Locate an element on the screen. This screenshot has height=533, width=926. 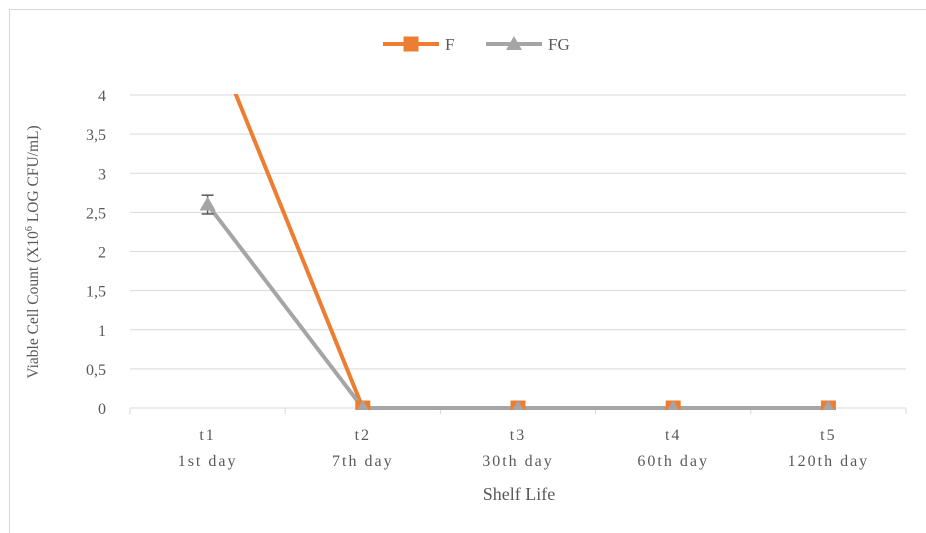
legend: F FG is located at coordinates (476, 44).